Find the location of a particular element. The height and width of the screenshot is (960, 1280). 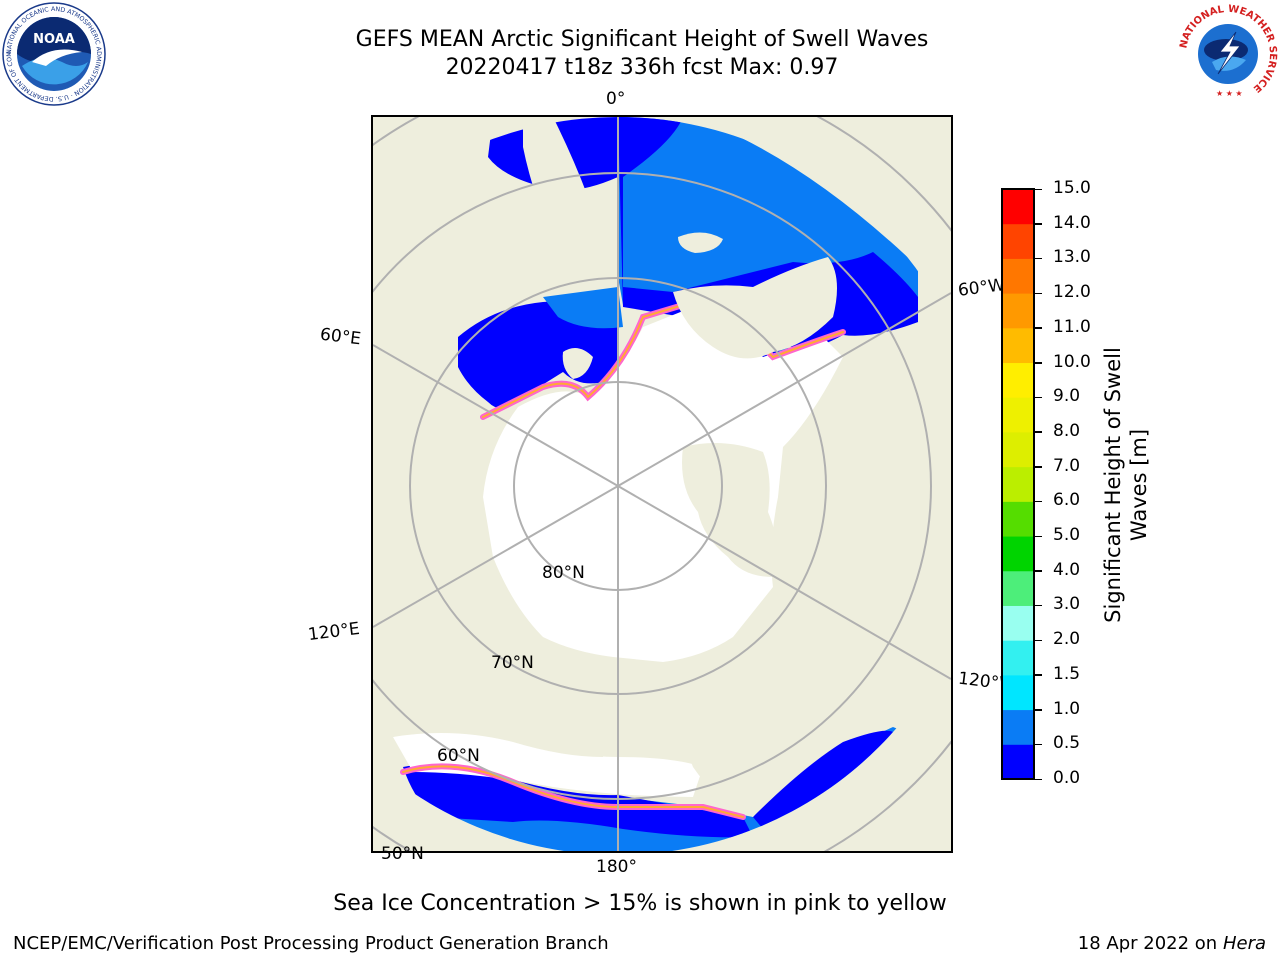

sea-ice-bering is located at coordinates (548, 762).